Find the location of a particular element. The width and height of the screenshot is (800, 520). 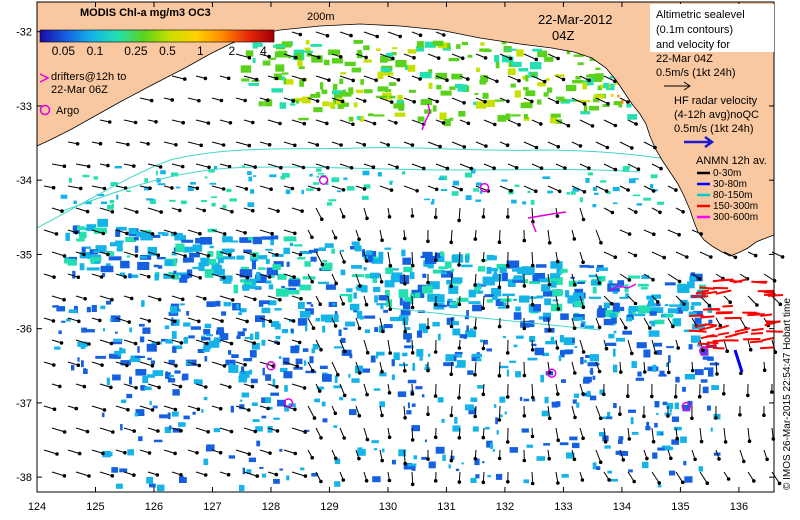

hfradar-line-0: HF radar velocity is located at coordinates (716, 101).